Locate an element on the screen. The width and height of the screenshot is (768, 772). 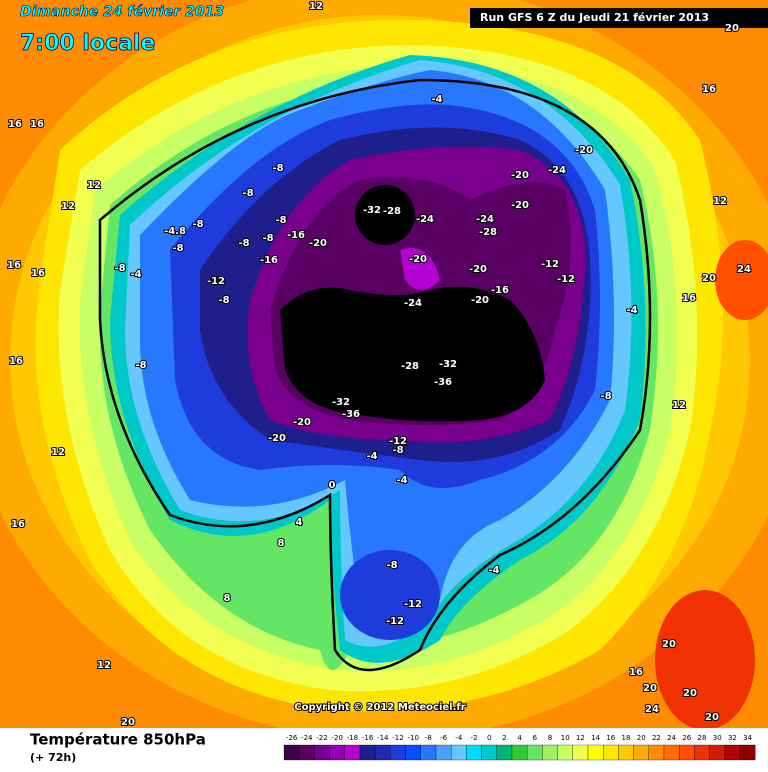
contour-label: -4.8 is located at coordinates (175, 231).